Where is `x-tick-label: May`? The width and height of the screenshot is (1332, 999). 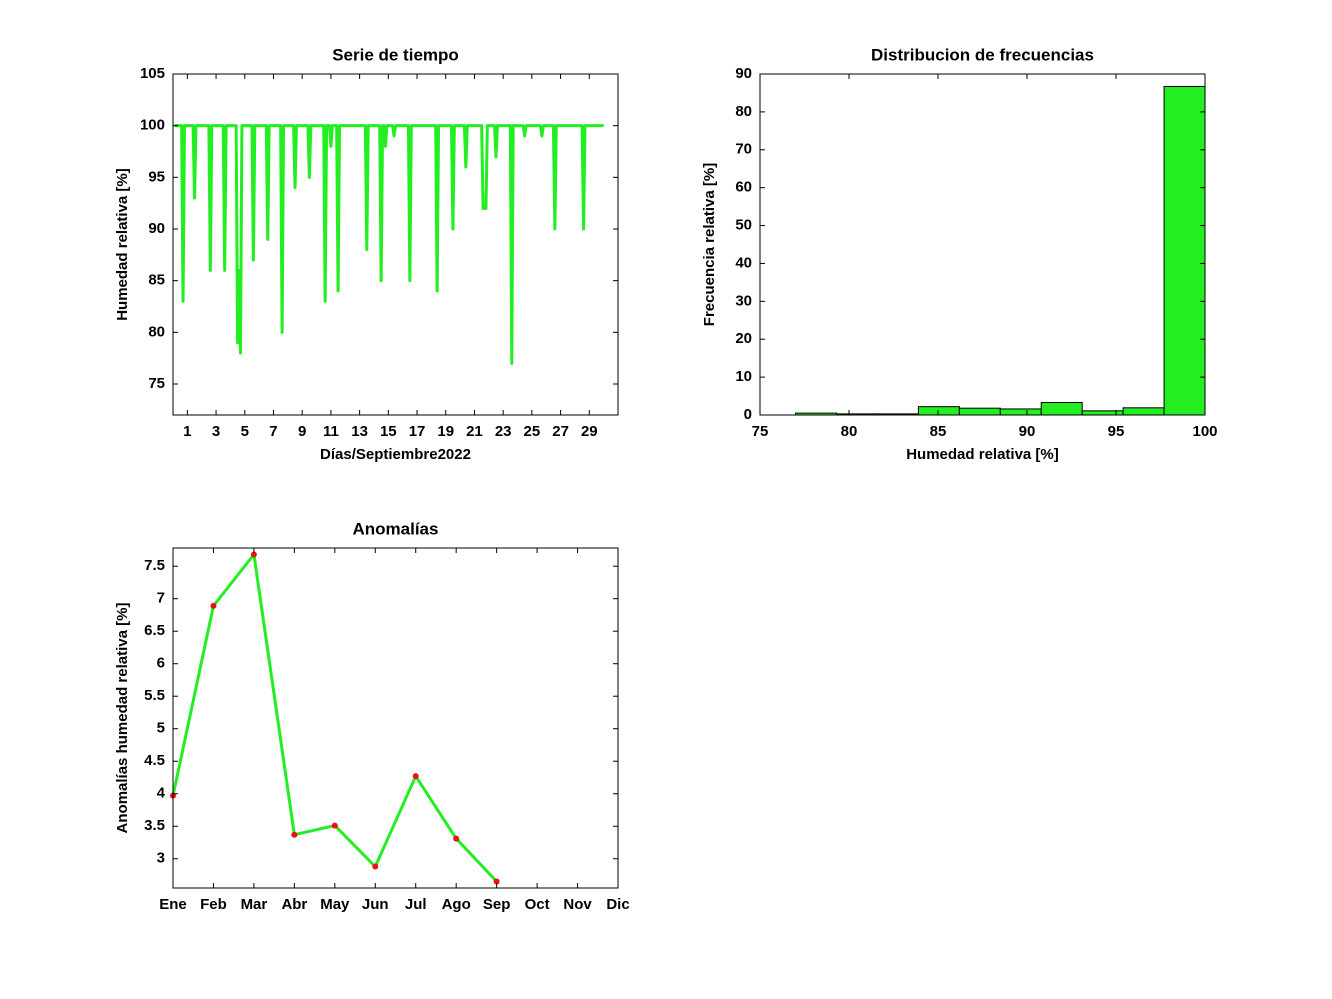 x-tick-label: May is located at coordinates (335, 904).